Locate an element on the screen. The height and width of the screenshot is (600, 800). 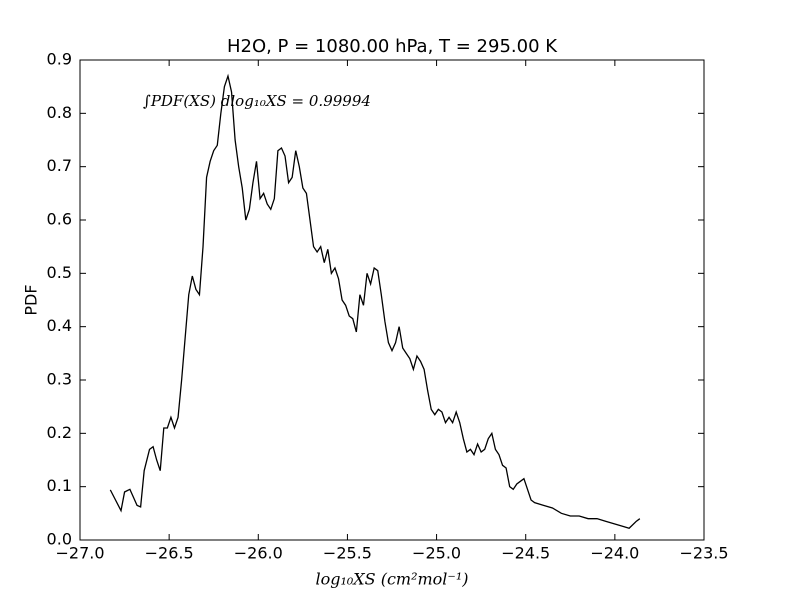
x-tick-label: −25.5 is located at coordinates (347, 553).